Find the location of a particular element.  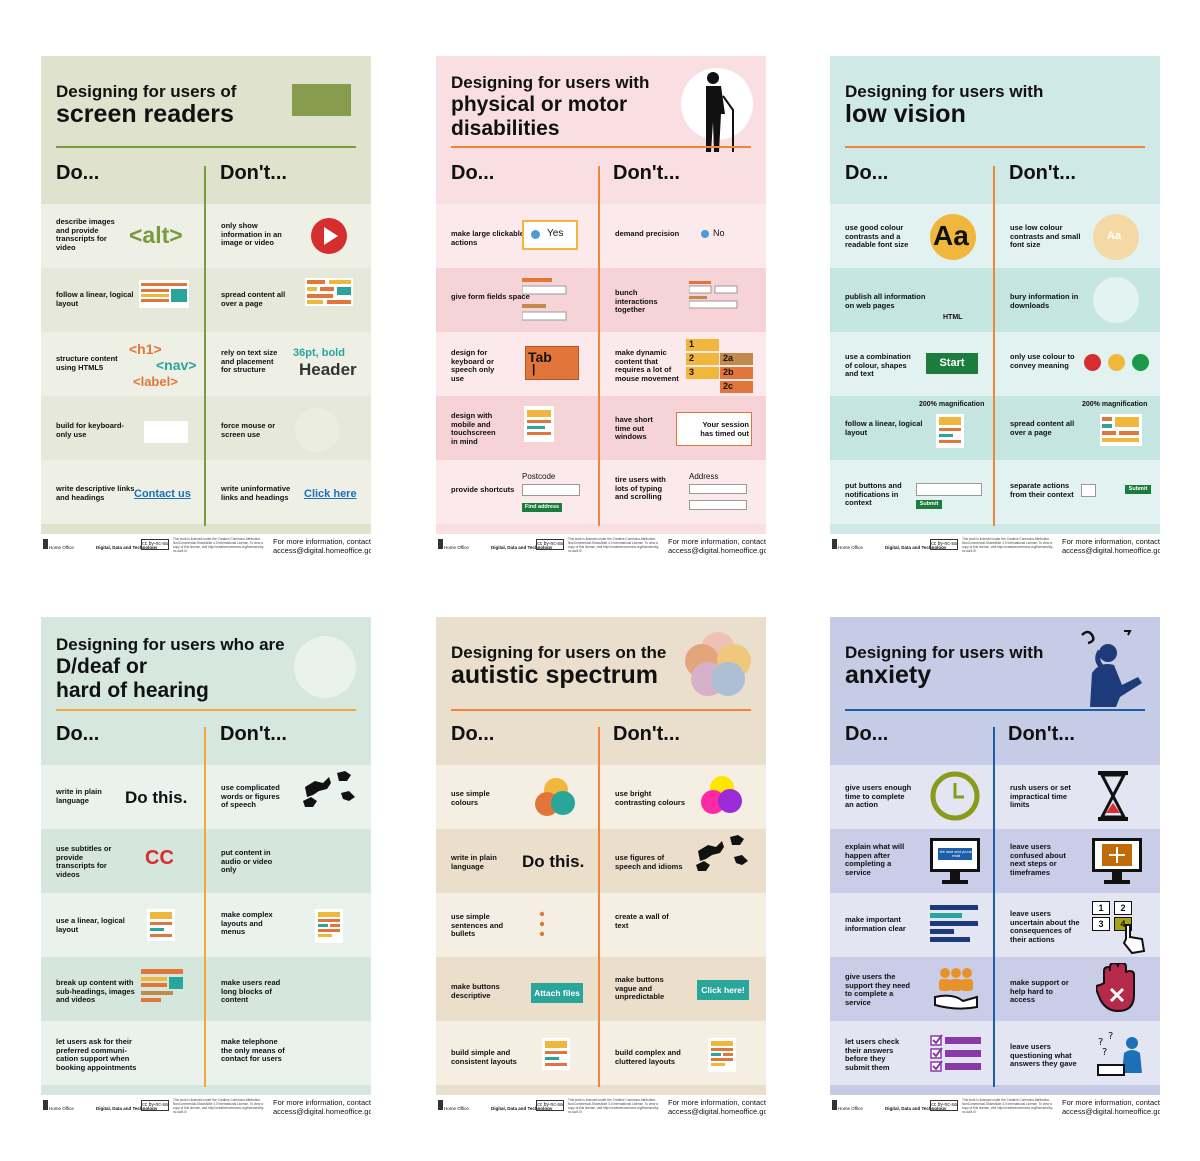

label-tag: <label> is located at coordinates (155, 381).